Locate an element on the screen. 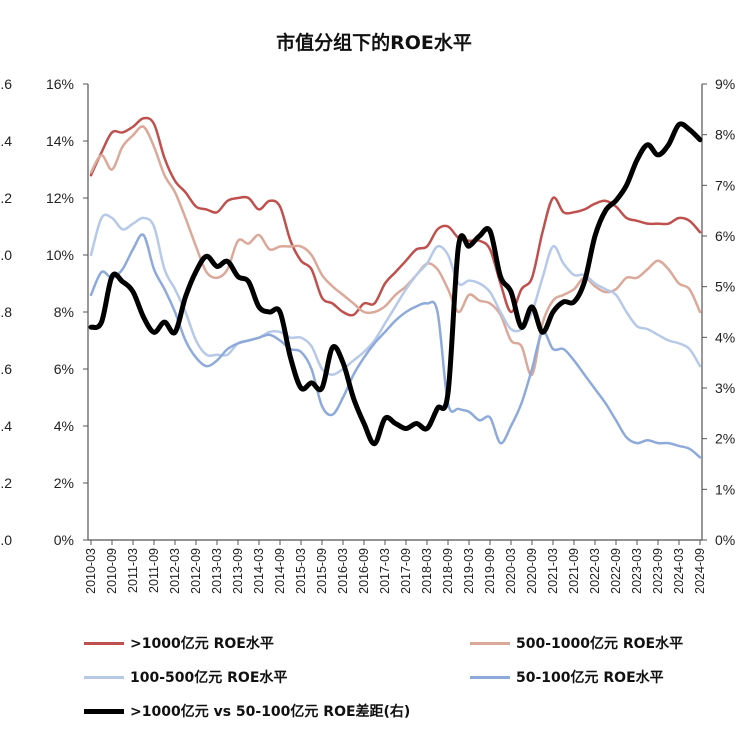  x-axis-tick-label: 2015-09 is located at coordinates (322, 571).